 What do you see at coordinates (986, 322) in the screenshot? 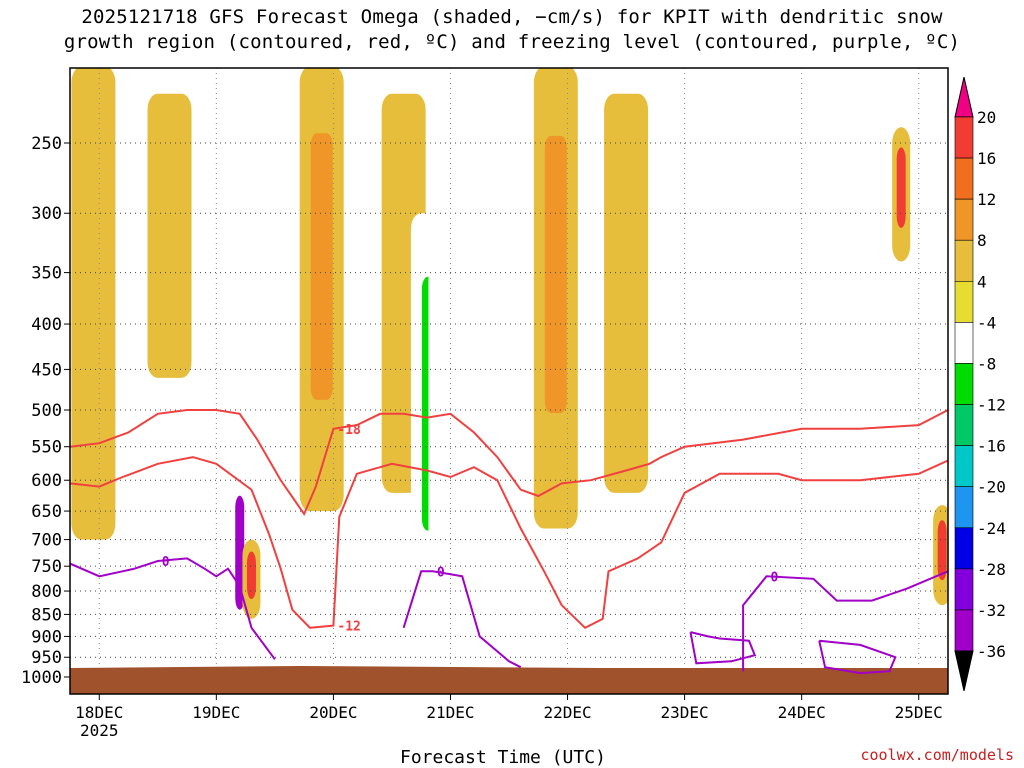
I see `colorbar-label-5: -4` at bounding box center [986, 322].